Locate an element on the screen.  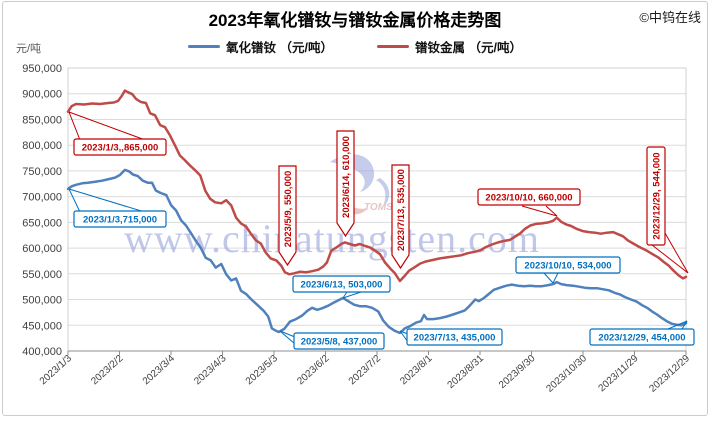
annotation-callout-oxide-9: 2023/7/13, 435,000 is located at coordinates (451, 337).